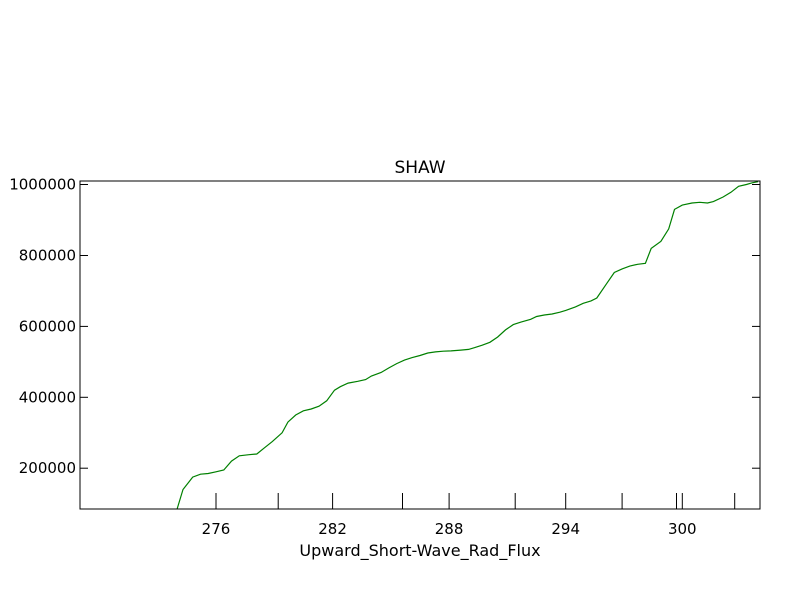 This screenshot has width=800, height=600. What do you see at coordinates (47, 468) in the screenshot?
I see `y-tick-label: 200000` at bounding box center [47, 468].